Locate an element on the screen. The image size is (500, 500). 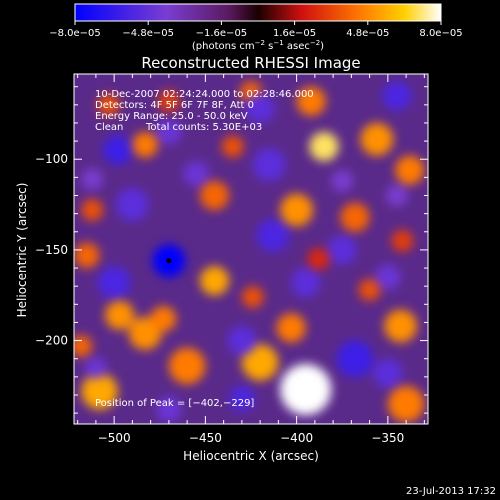
x-tick-label: −450 is located at coordinates (205, 438).